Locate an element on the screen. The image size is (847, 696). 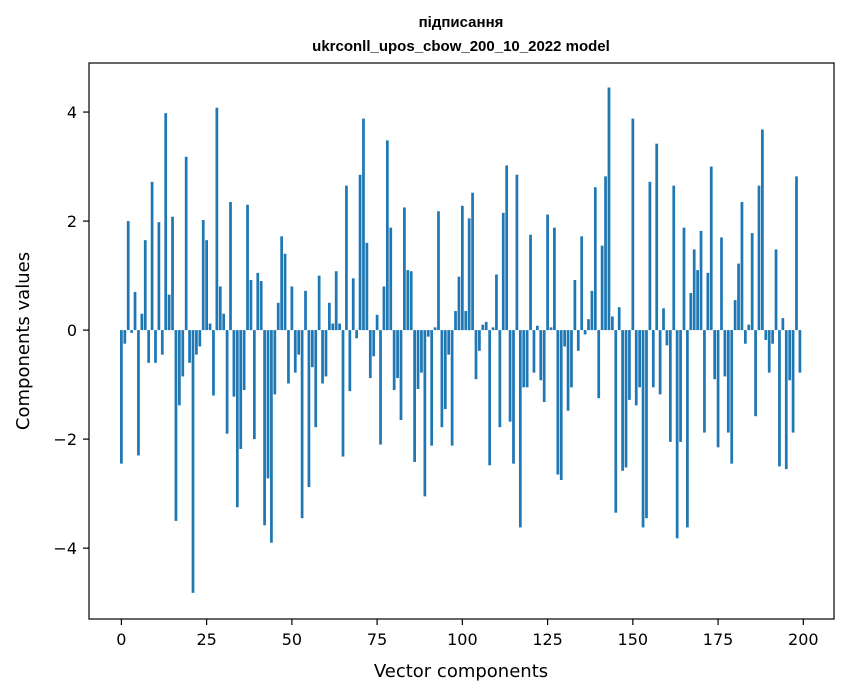
x-tick-label: 25 is located at coordinates (206, 639).